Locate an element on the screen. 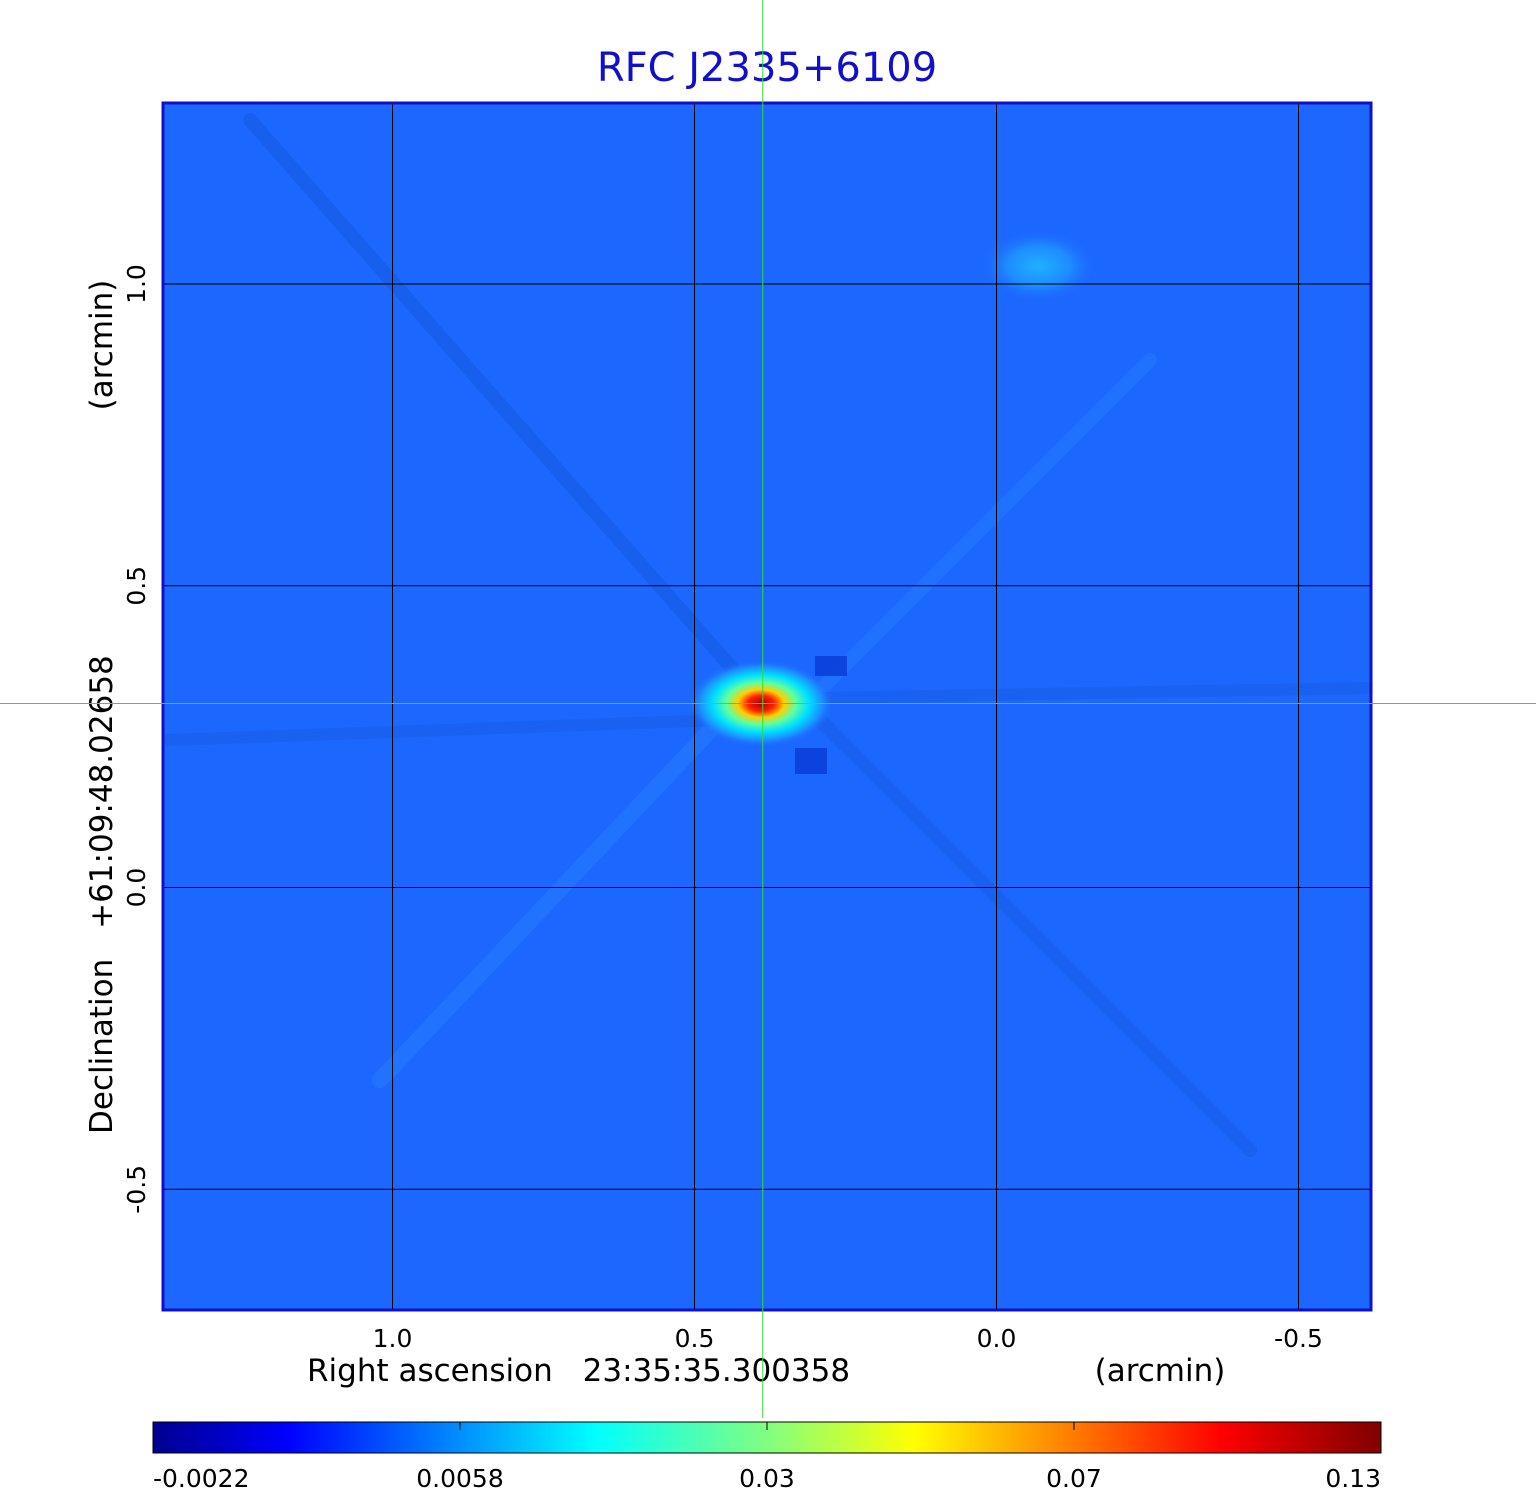  x-axis-label-value: 23:35:35.300358 is located at coordinates (716, 1371).